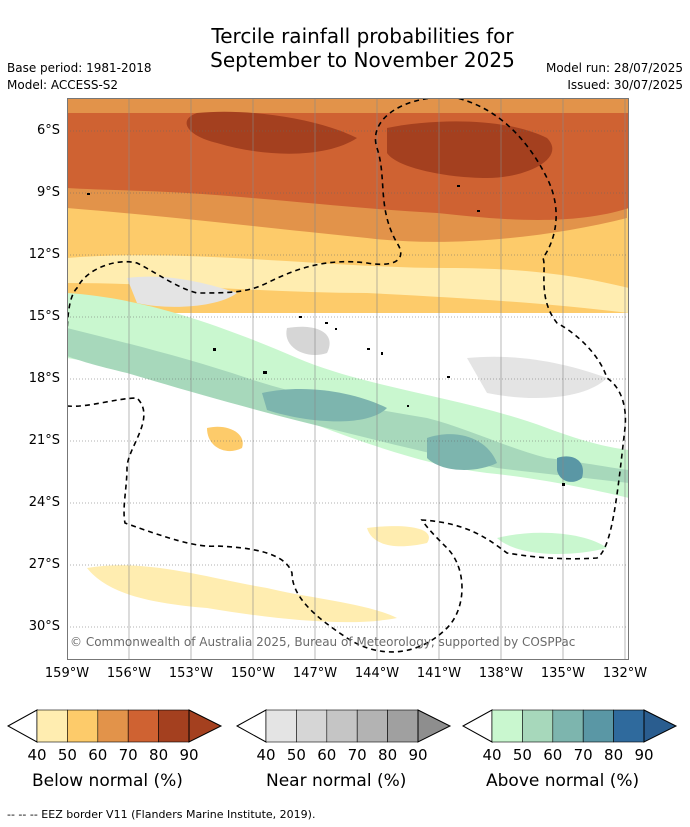 The height and width of the screenshot is (827, 690). Describe the element at coordinates (44, 440) in the screenshot. I see `latitude-label: 21°S` at that location.